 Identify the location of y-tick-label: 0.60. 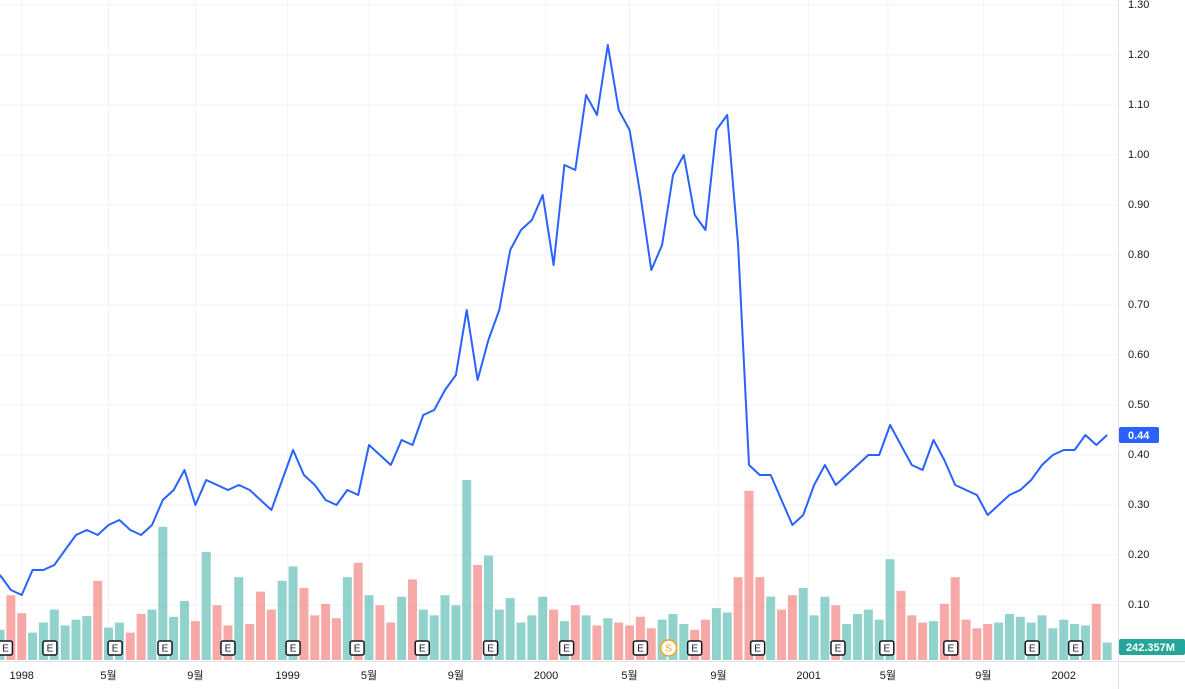
(1138, 355).